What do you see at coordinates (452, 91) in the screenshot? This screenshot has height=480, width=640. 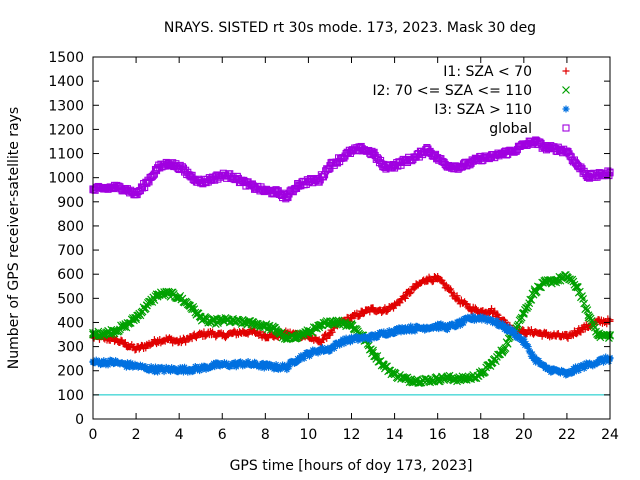 I see `legend-label: I2: 70 <= SZA <= 110` at bounding box center [452, 91].